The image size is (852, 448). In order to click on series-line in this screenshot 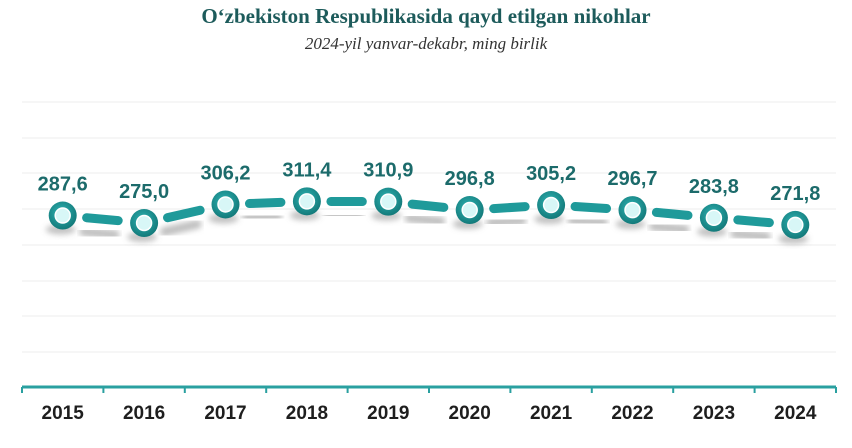, I will do `click(428, 212)`.